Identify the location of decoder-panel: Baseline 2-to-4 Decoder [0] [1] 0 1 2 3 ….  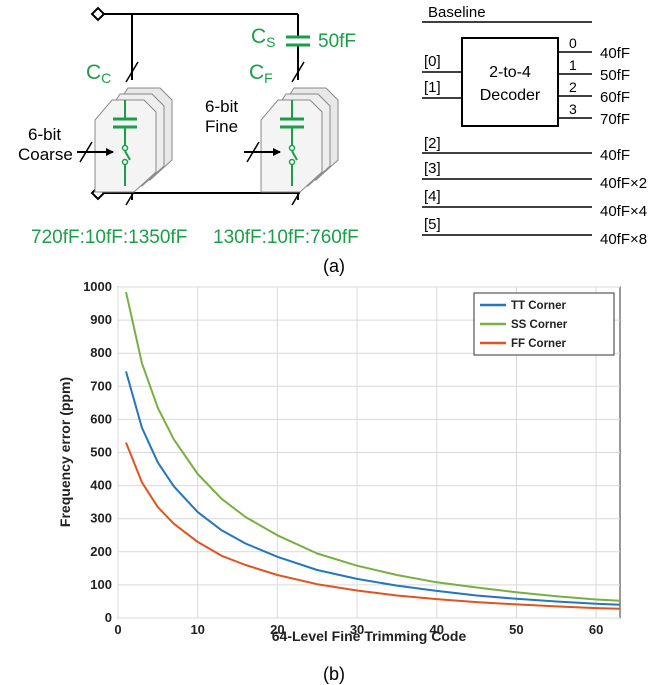
(534, 126).